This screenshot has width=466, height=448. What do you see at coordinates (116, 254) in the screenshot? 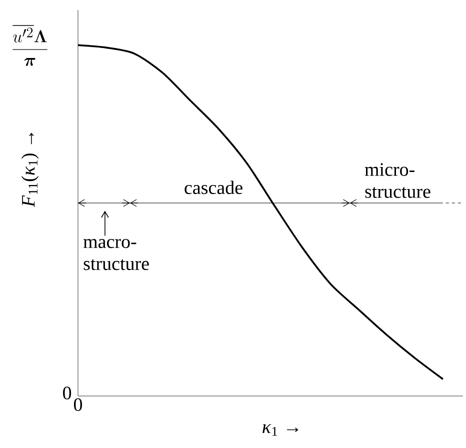
I see `annotation: macro-structure` at bounding box center [116, 254].